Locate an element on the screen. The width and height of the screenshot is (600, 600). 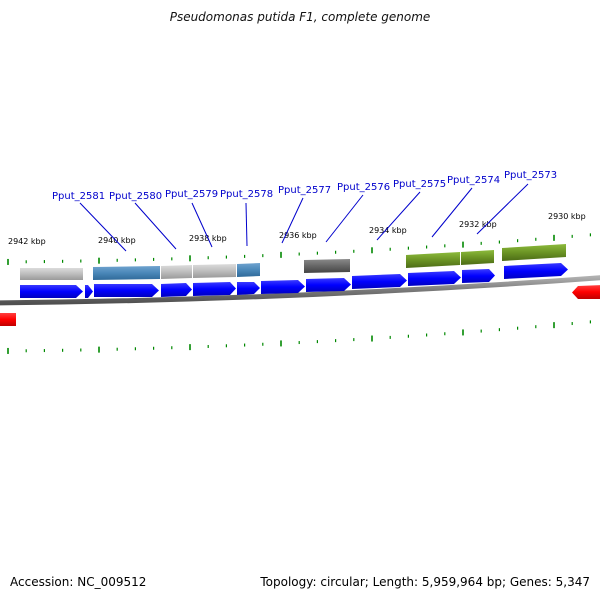
gene-label-pput-2574: Pput_2574 is located at coordinates (473, 180).